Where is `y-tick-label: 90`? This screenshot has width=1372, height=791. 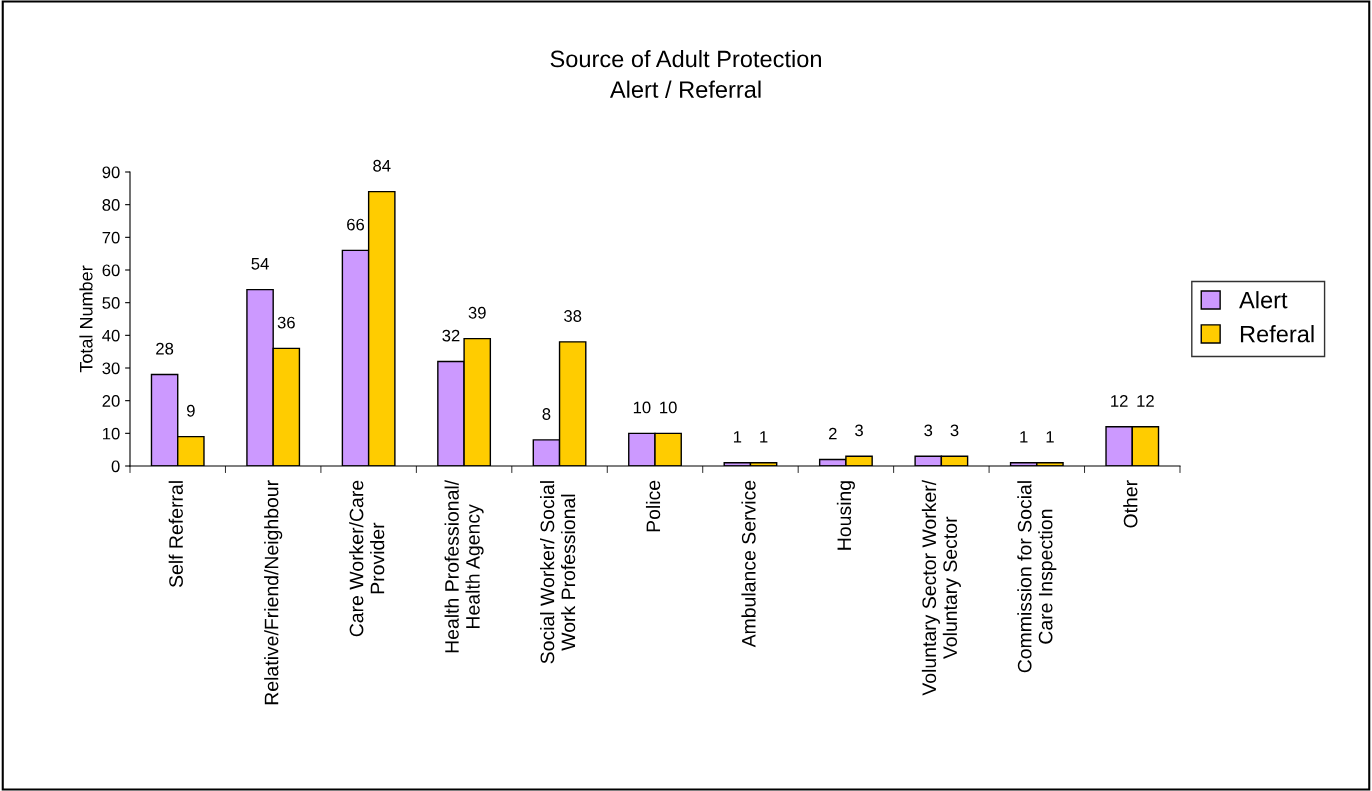 y-tick-label: 90 is located at coordinates (111, 172).